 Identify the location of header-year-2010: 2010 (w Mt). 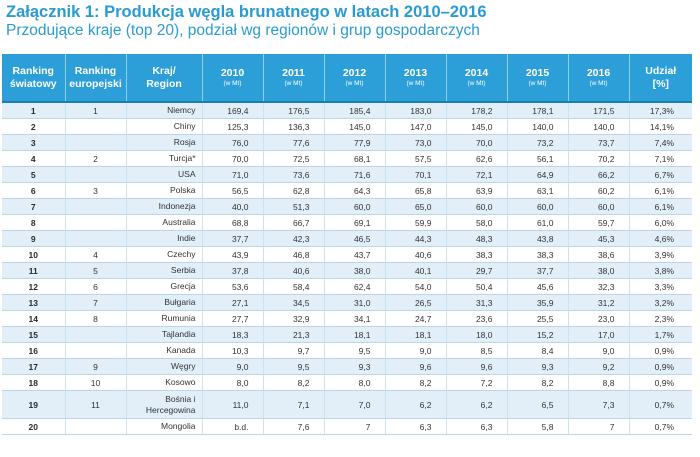
(233, 78).